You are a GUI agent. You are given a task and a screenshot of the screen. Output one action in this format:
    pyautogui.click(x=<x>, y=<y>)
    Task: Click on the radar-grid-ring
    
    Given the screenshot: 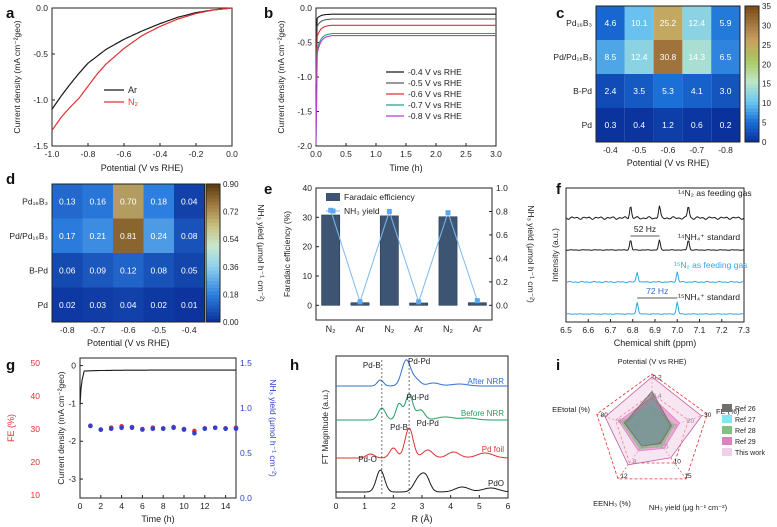 What is the action you would take?
    pyautogui.click(x=652, y=426)
    